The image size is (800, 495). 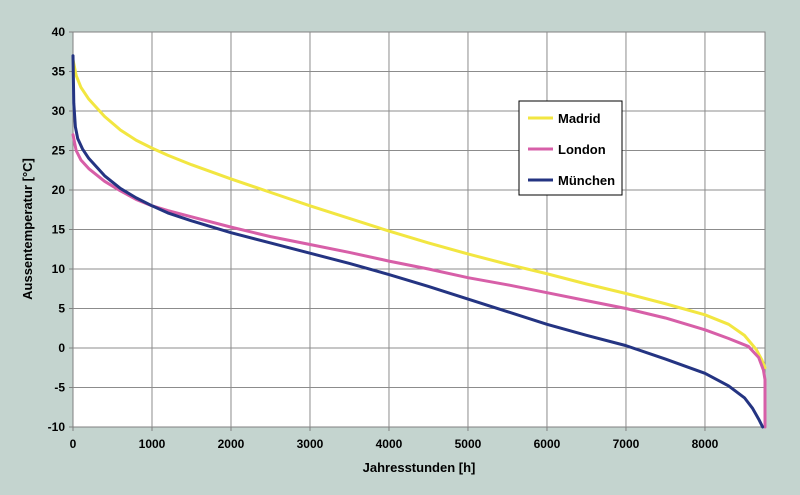 I want to click on x-tick-label: 6000, so click(x=547, y=444).